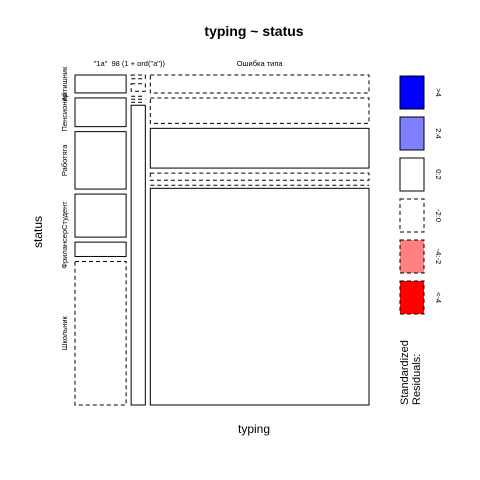 The height and width of the screenshot is (480, 480). Describe the element at coordinates (64, 160) in the screenshot. I see `y-category-label: Работяга` at that location.